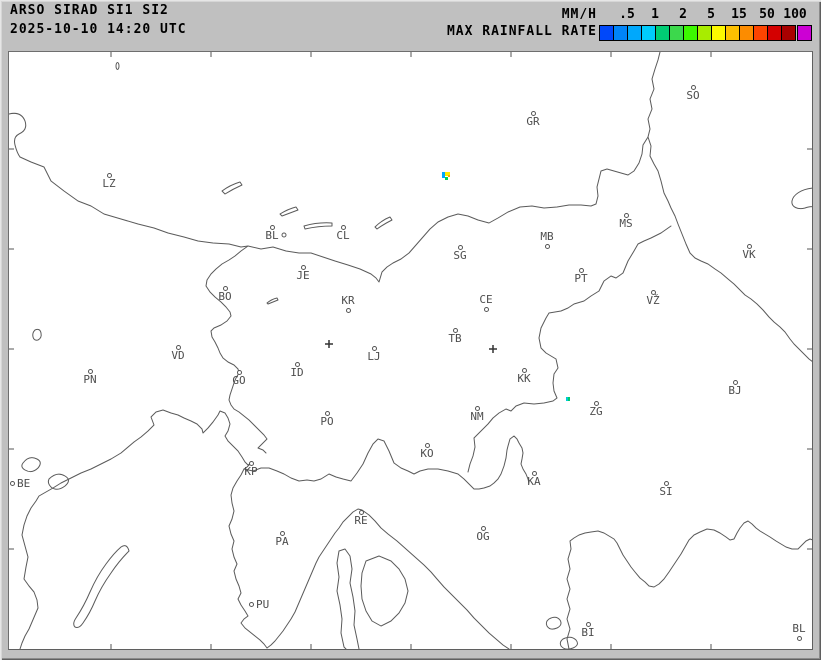  Describe the element at coordinates (739, 14) in the screenshot. I see `legend-tick-label: 15` at that location.